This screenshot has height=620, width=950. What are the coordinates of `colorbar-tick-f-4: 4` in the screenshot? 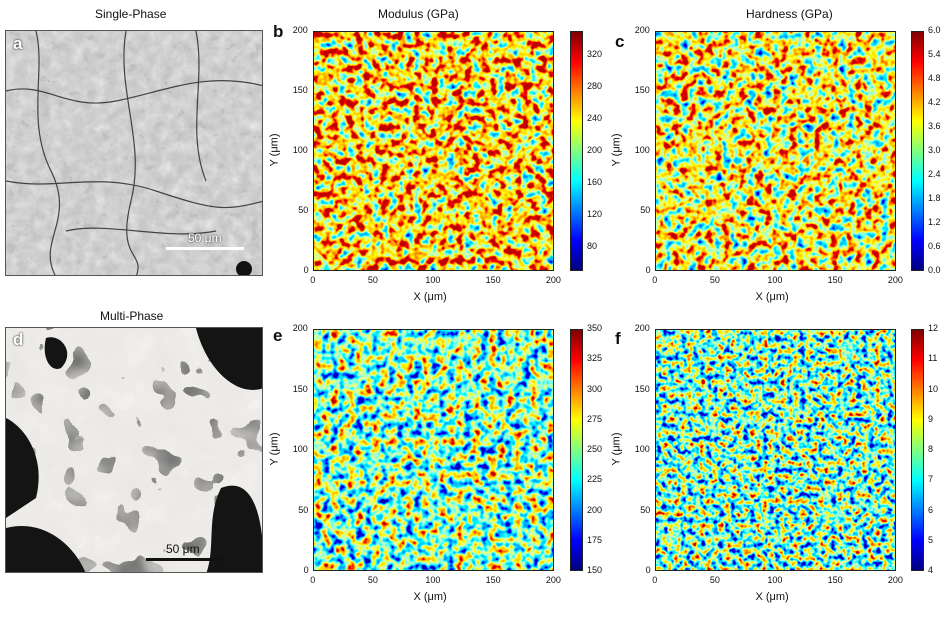 It's located at (931, 570).